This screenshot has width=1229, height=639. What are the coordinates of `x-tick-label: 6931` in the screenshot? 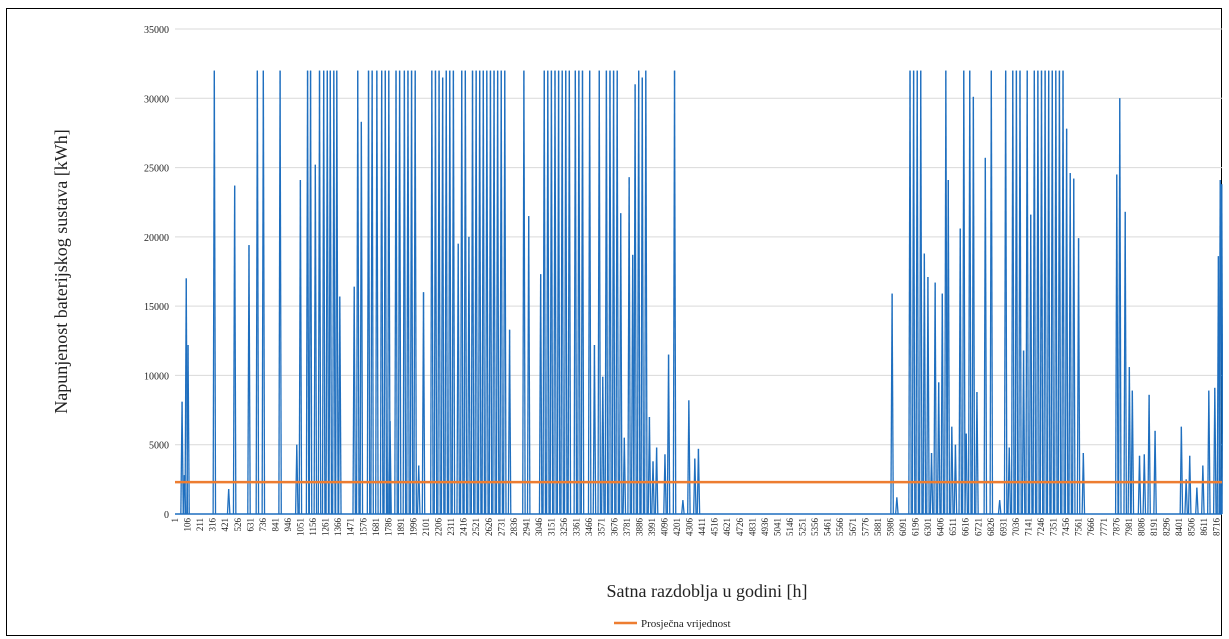 It's located at (1003, 527).